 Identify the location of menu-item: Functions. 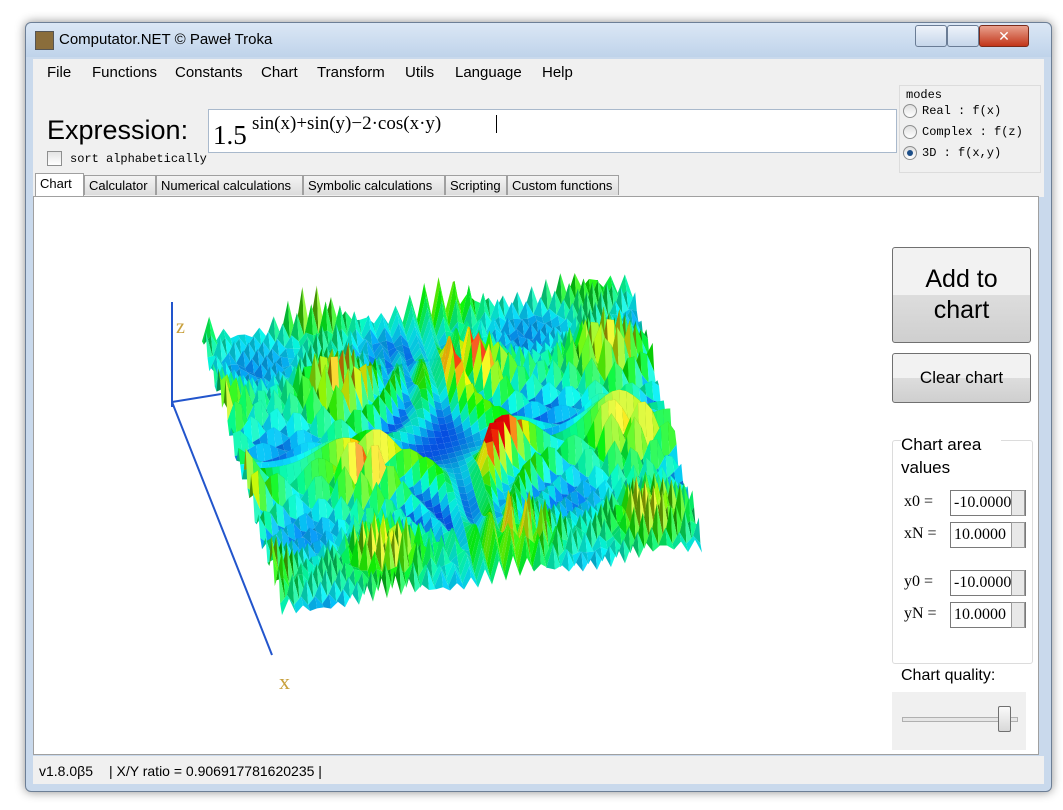
(125, 72).